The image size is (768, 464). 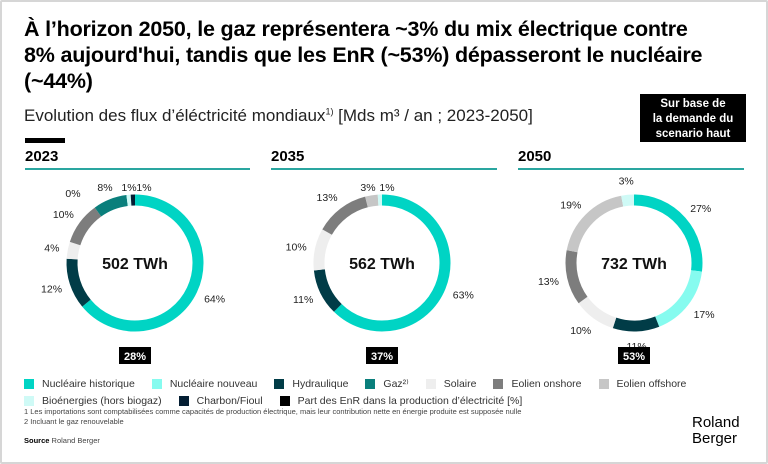 What do you see at coordinates (463, 295) in the screenshot?
I see `slice-label: 63%` at bounding box center [463, 295].